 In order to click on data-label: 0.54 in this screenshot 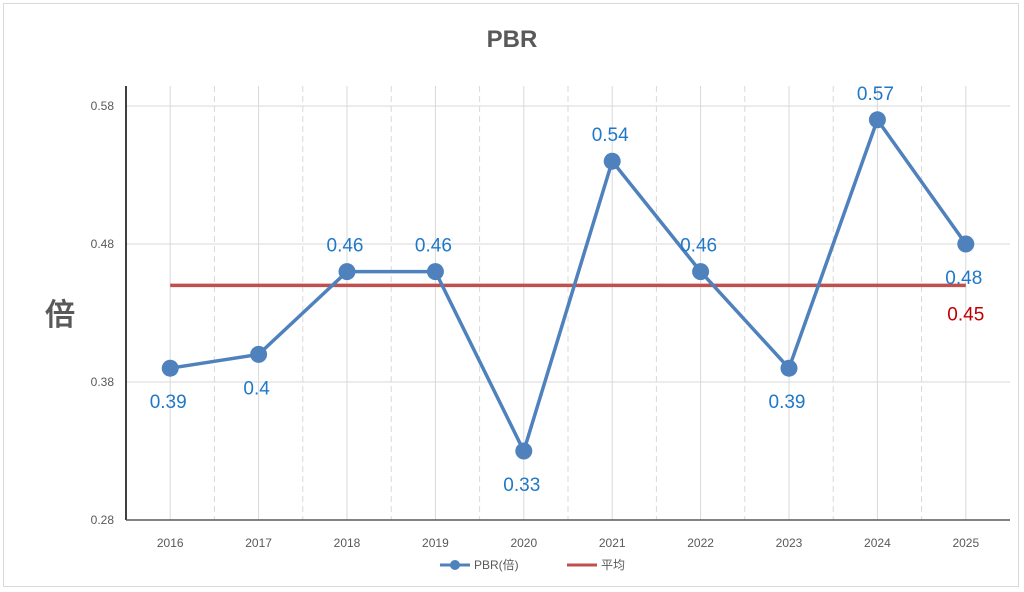, I will do `click(610, 135)`.